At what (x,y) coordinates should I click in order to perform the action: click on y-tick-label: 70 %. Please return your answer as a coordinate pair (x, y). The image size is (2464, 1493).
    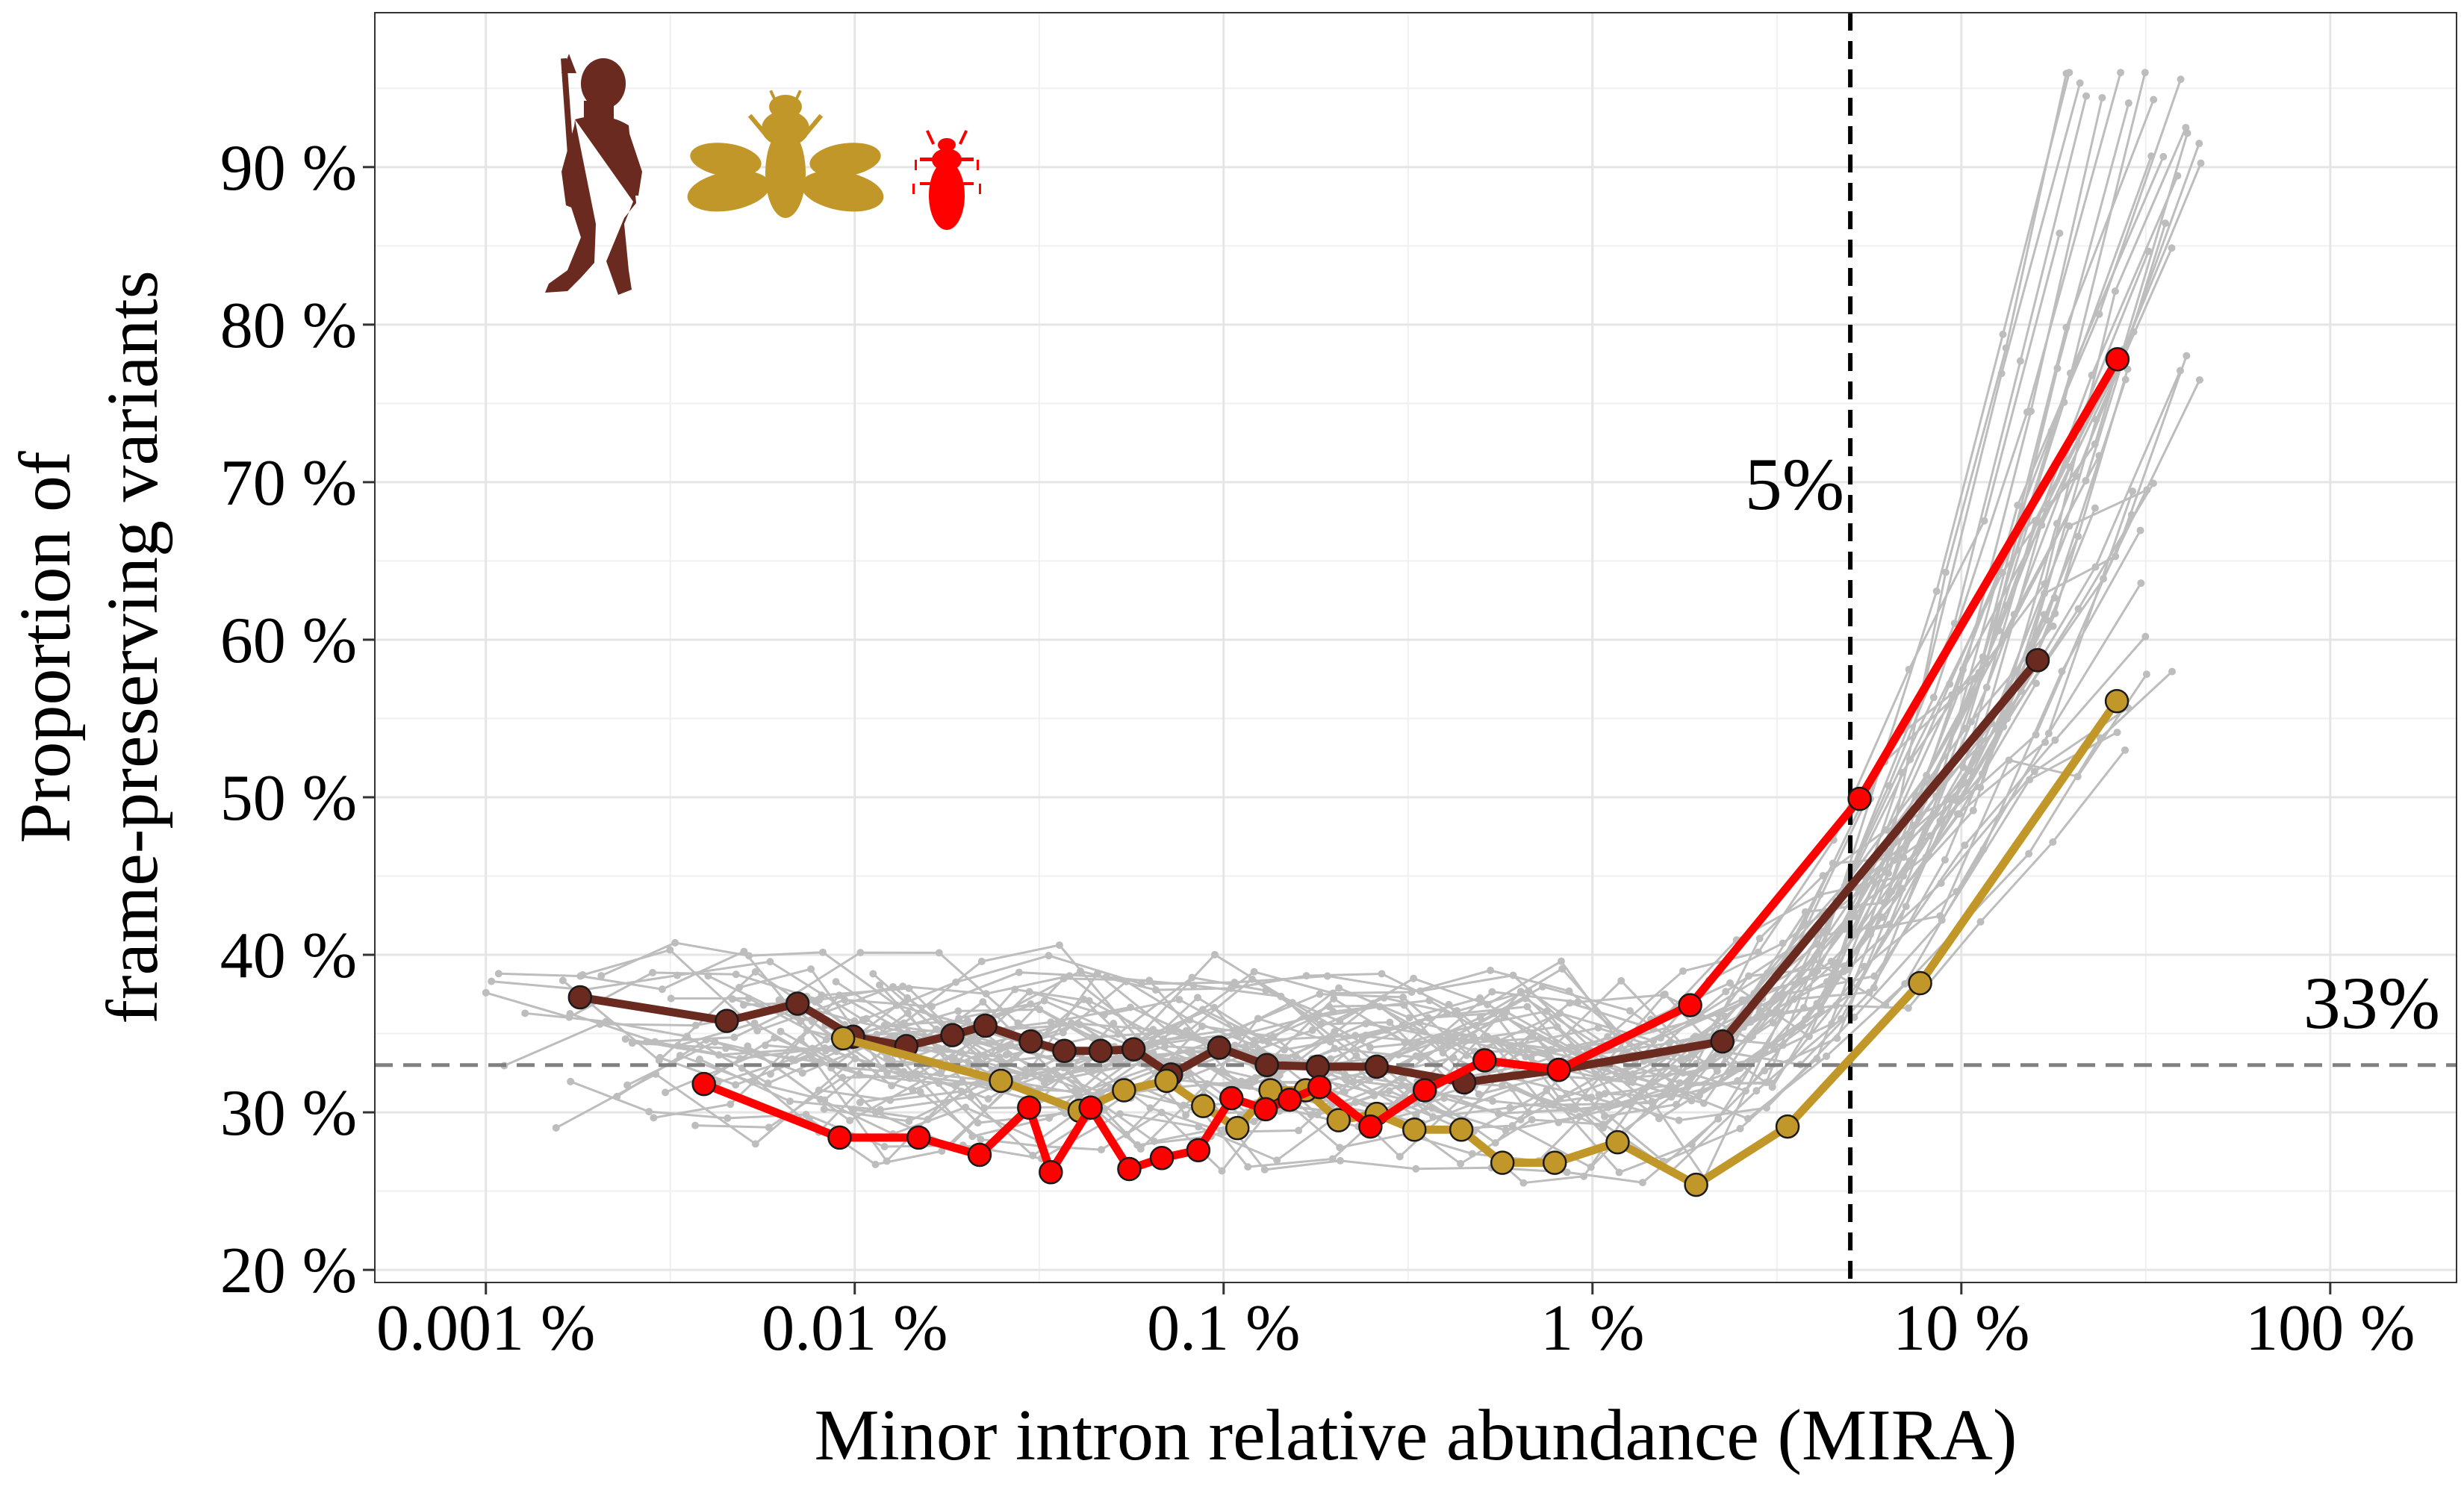
    Looking at the image, I should click on (288, 484).